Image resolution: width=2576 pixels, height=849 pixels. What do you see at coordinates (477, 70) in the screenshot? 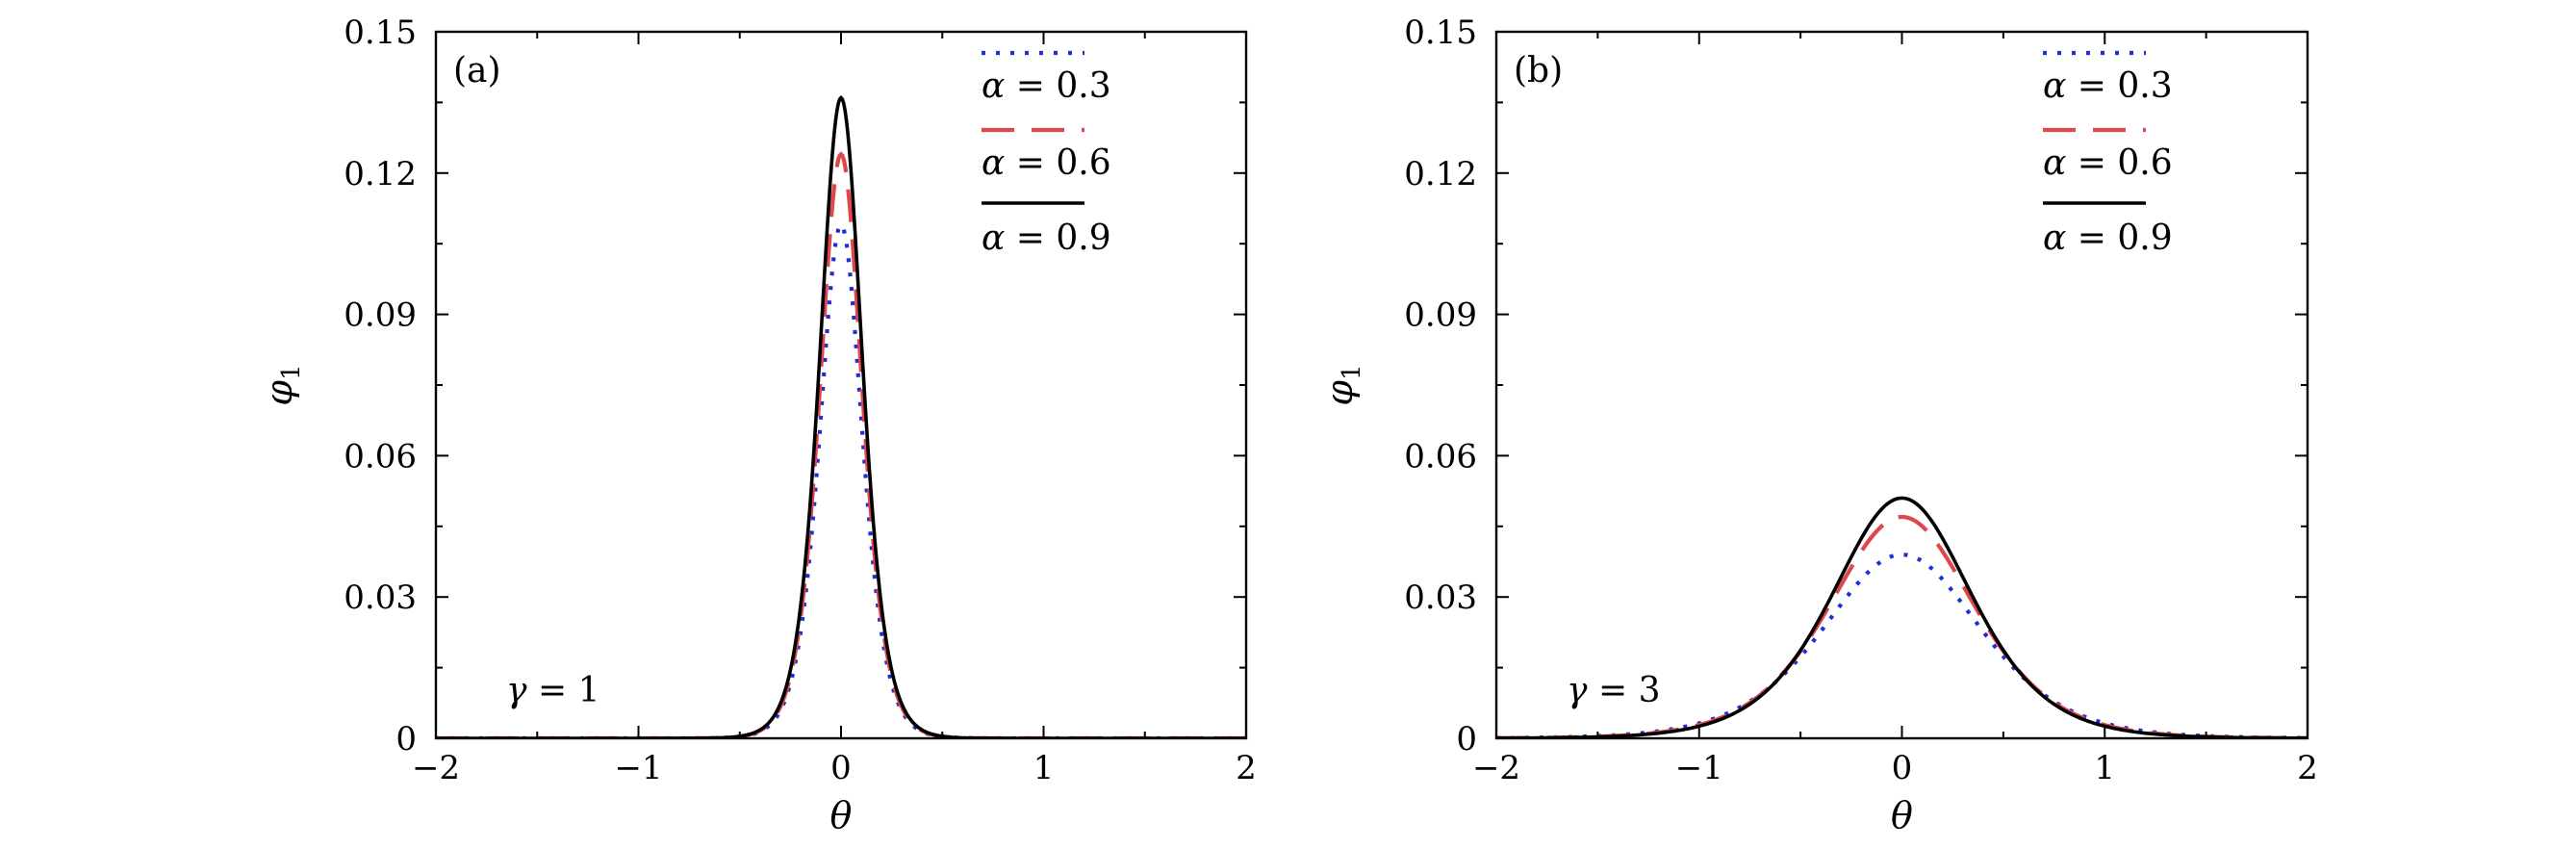
I see `panel-label: (a)` at bounding box center [477, 70].